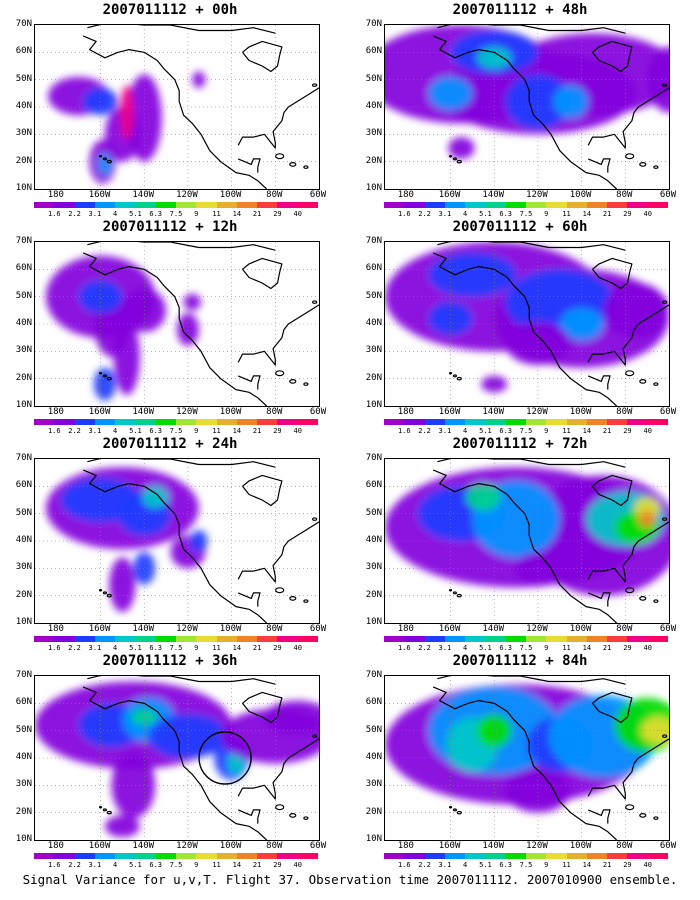 This screenshot has width=700, height=900. I want to click on colorbar-label: 21, so click(607, 648).